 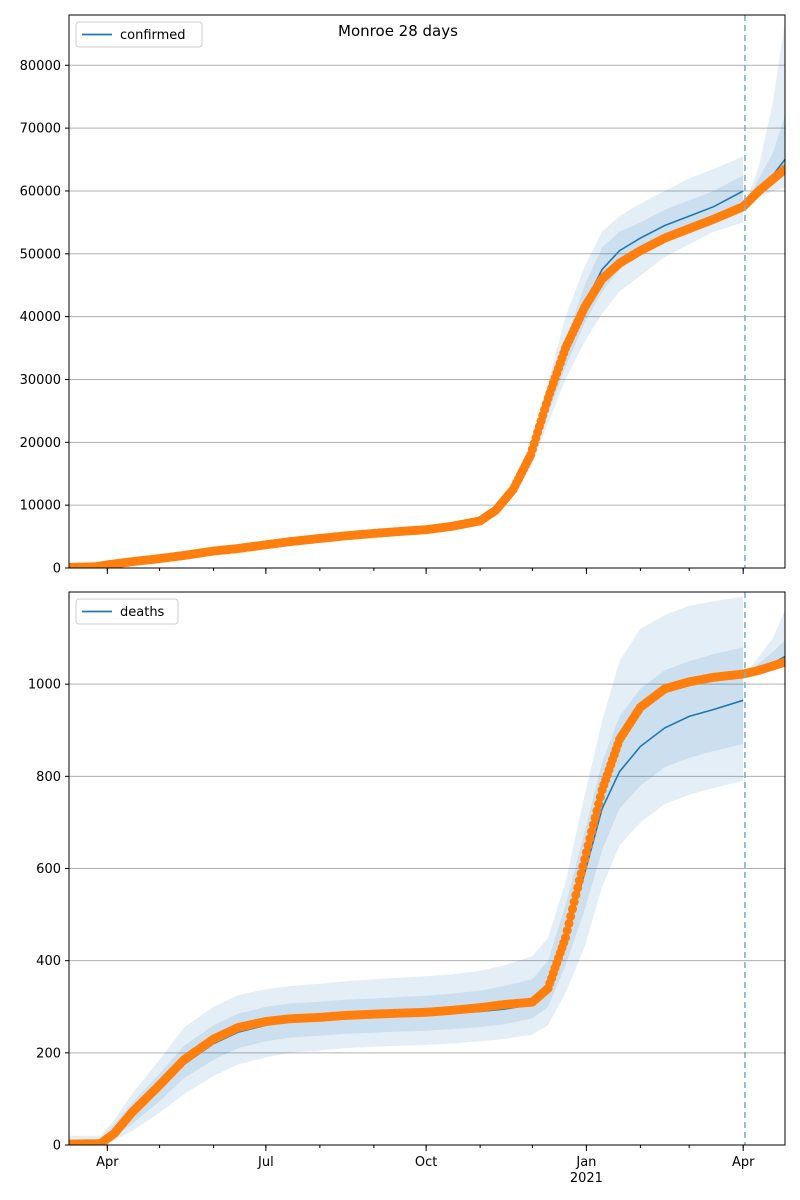 I want to click on top-legend-box, so click(x=139, y=34).